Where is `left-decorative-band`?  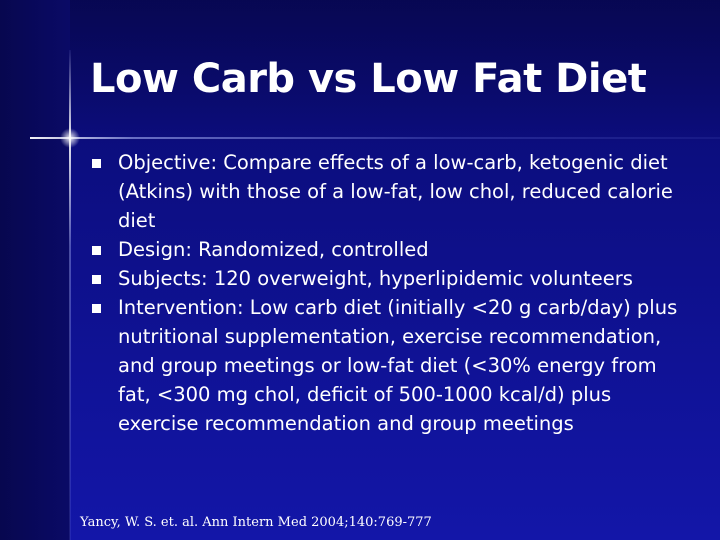 left-decorative-band is located at coordinates (35, 270).